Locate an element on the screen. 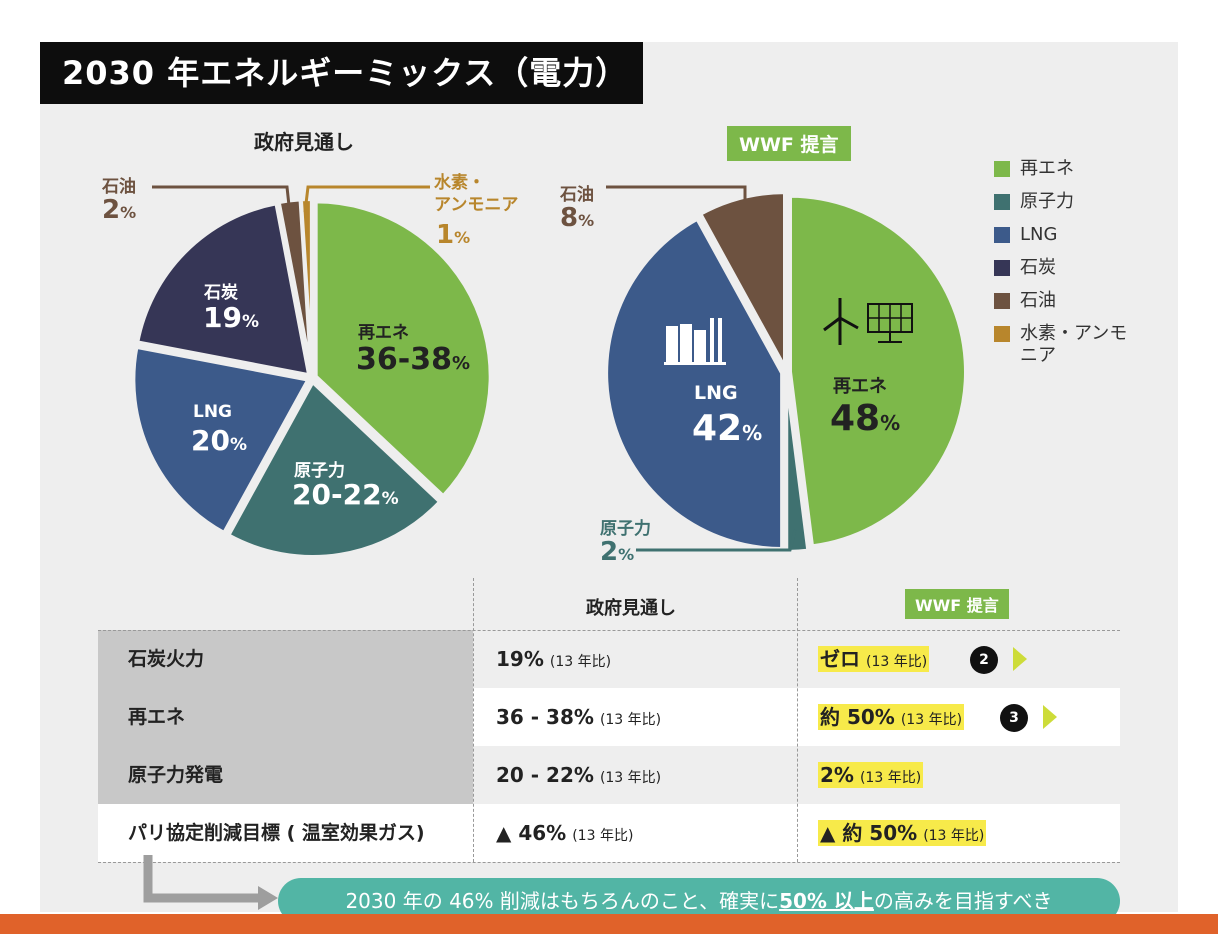  bottom-bar is located at coordinates (609, 924).